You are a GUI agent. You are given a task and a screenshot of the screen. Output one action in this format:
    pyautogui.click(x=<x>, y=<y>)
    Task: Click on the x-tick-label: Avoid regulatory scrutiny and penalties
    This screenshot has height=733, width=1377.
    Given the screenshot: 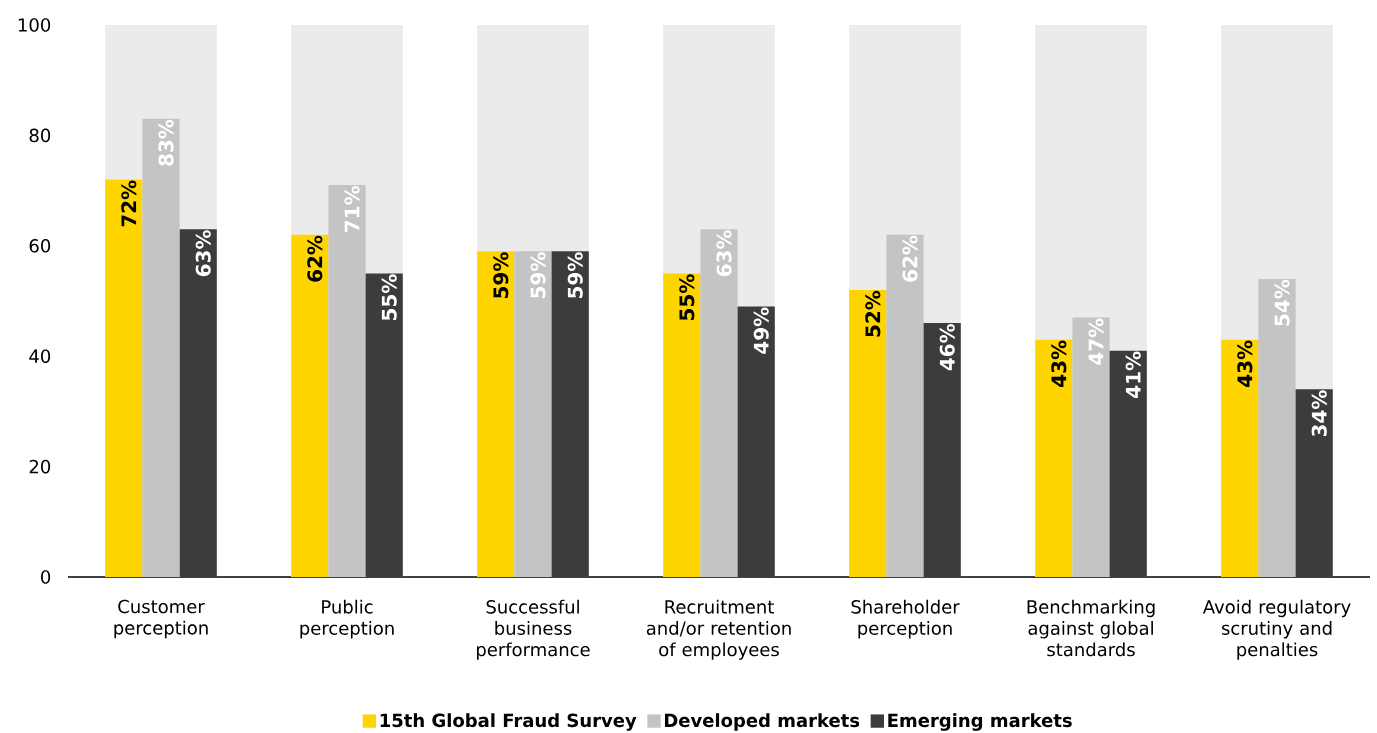 What is the action you would take?
    pyautogui.click(x=1276, y=629)
    